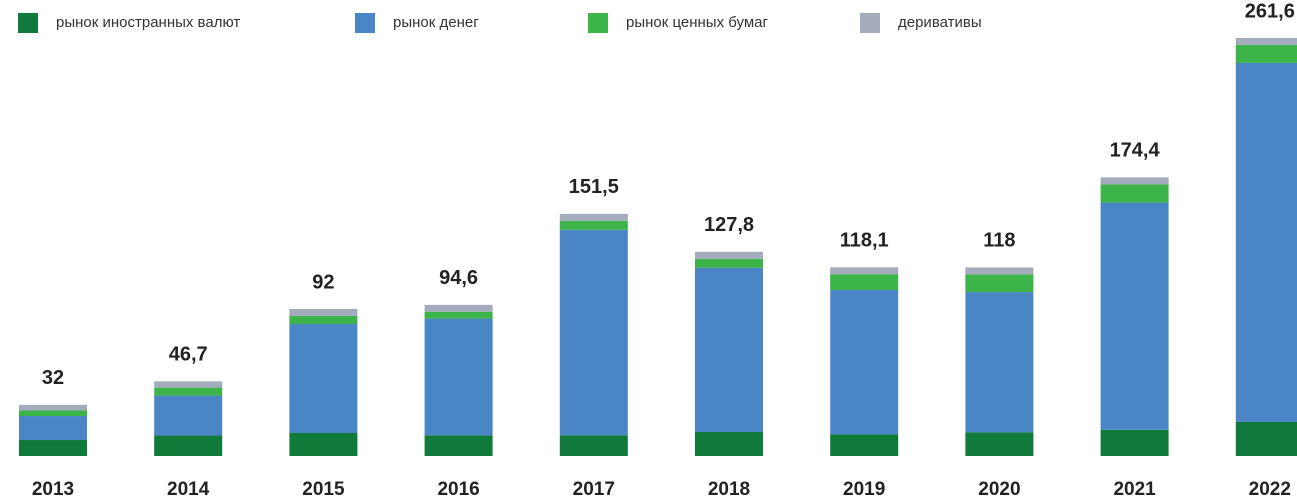  What do you see at coordinates (458, 489) in the screenshot?
I see `x-tick-label: 2016` at bounding box center [458, 489].